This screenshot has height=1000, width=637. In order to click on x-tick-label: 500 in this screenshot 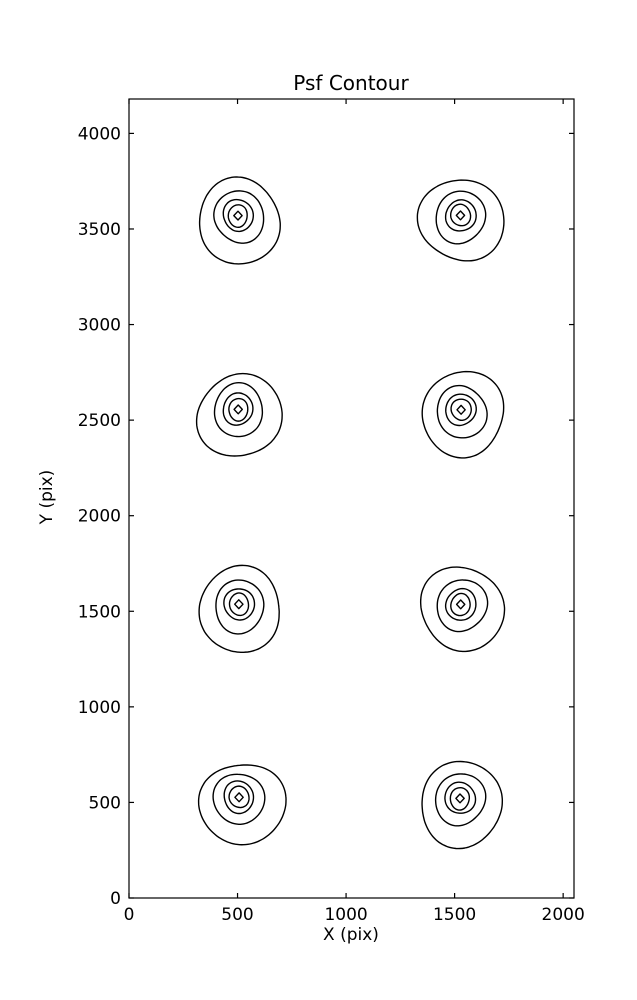, I will do `click(237, 915)`.